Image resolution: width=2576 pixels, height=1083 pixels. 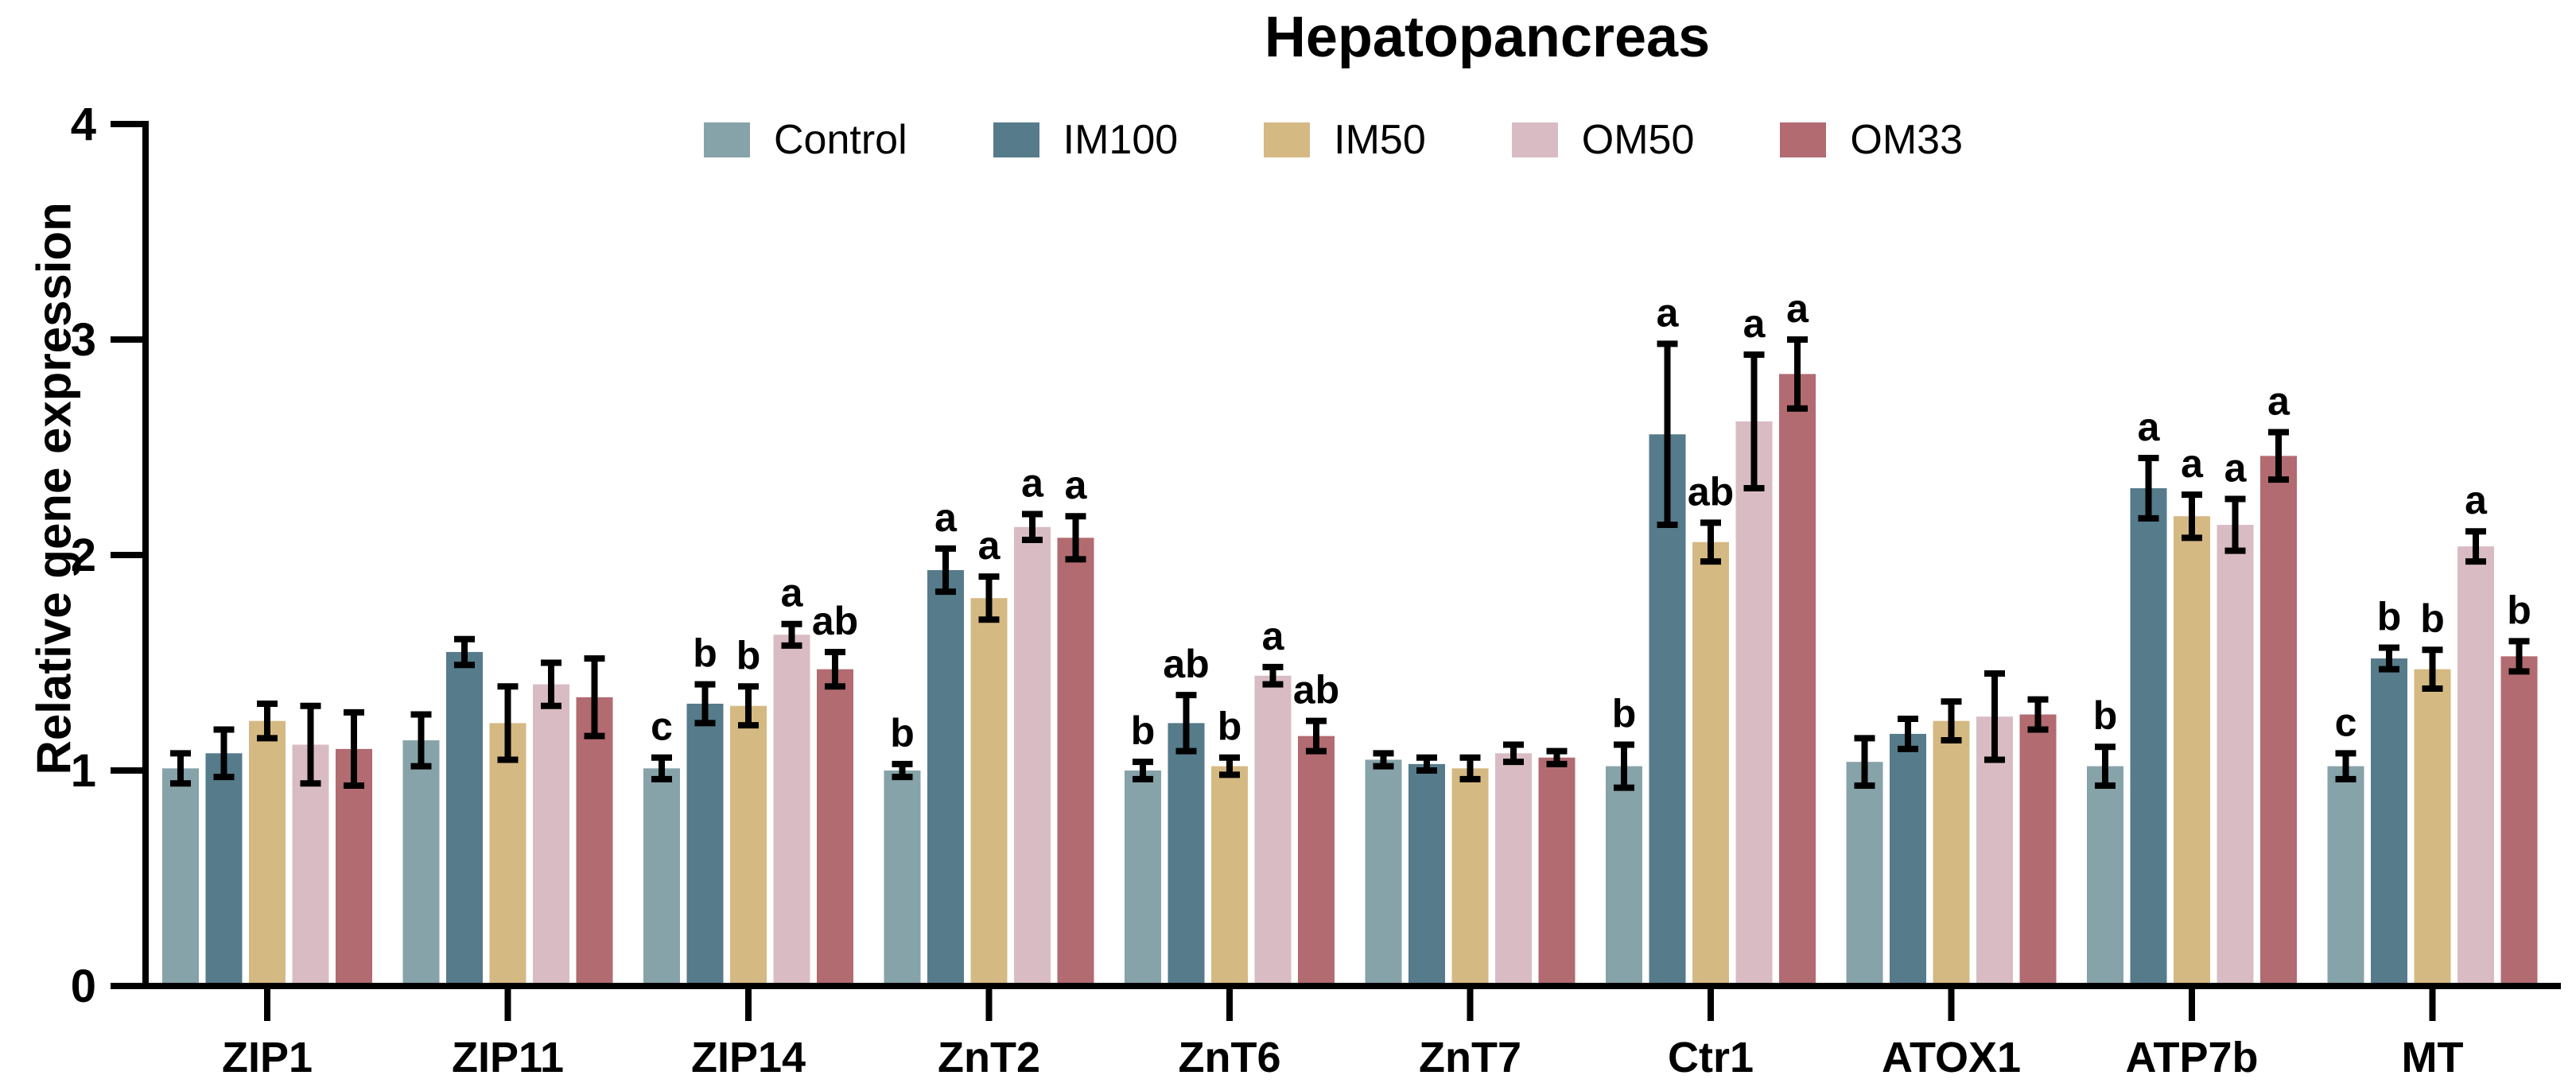 What do you see at coordinates (1557, 871) in the screenshot?
I see `bar-om33-ZnT7` at bounding box center [1557, 871].